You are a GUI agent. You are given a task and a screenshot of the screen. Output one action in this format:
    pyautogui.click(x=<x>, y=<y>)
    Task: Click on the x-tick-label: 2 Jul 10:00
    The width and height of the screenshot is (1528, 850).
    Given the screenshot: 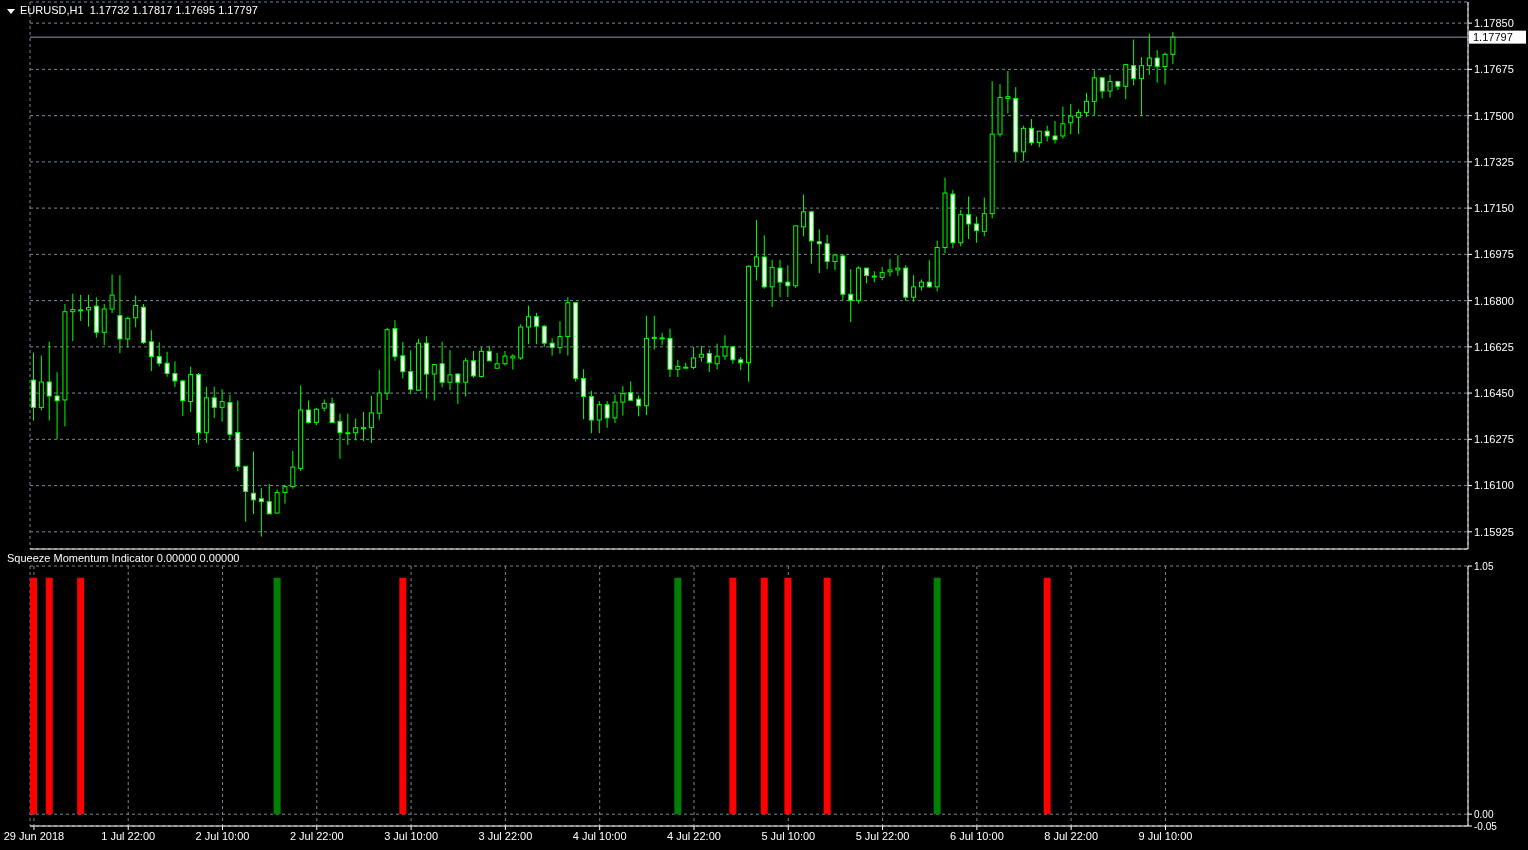 What is the action you would take?
    pyautogui.click(x=222, y=835)
    